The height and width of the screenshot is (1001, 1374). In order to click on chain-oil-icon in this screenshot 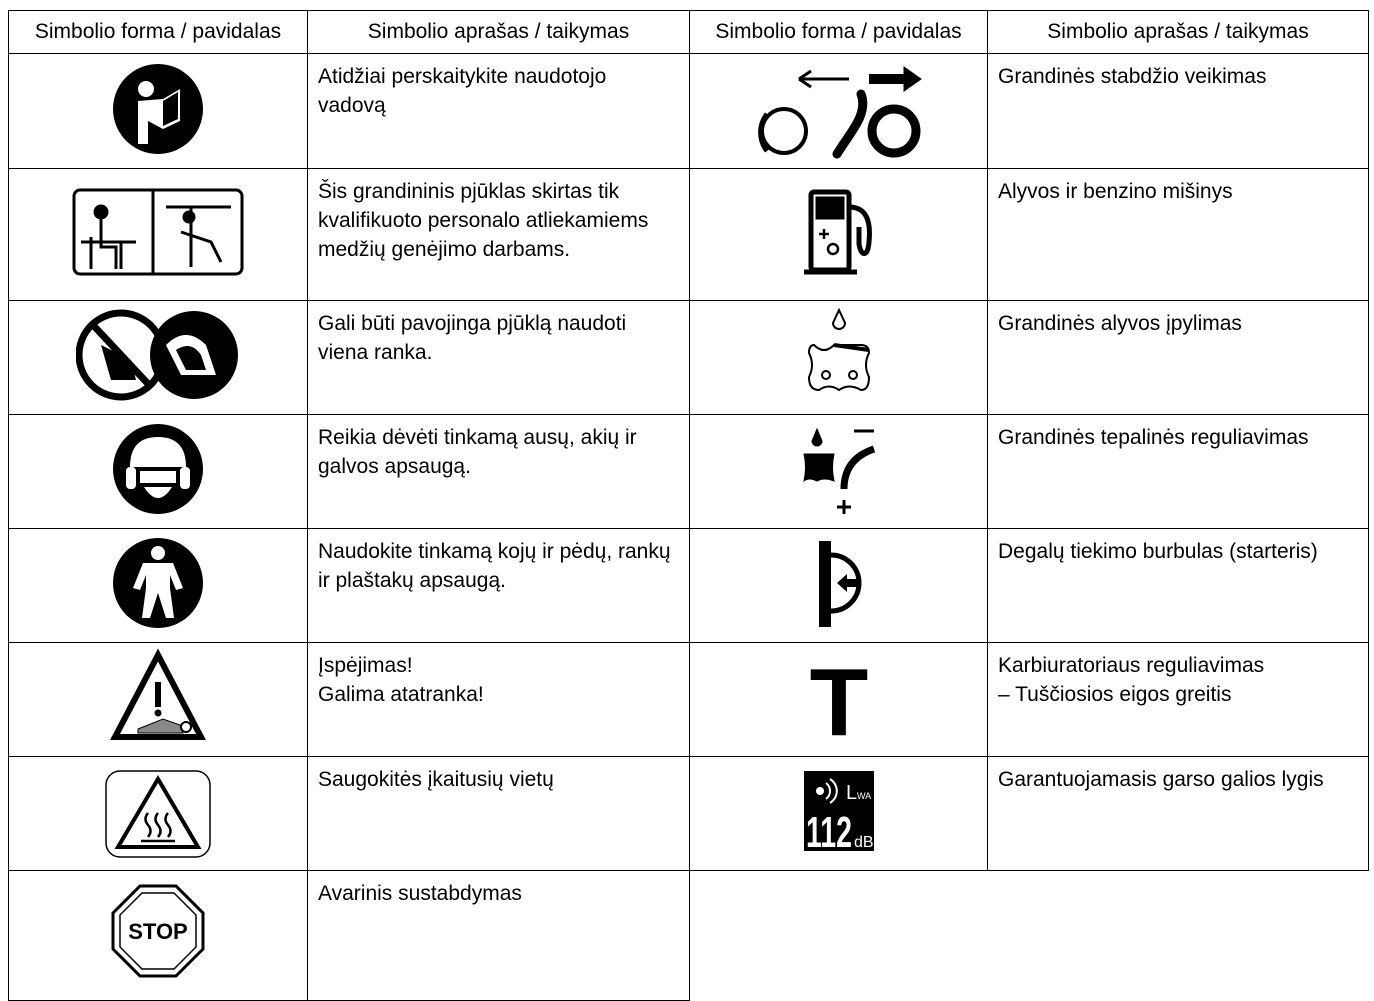, I will do `click(838, 349)`.